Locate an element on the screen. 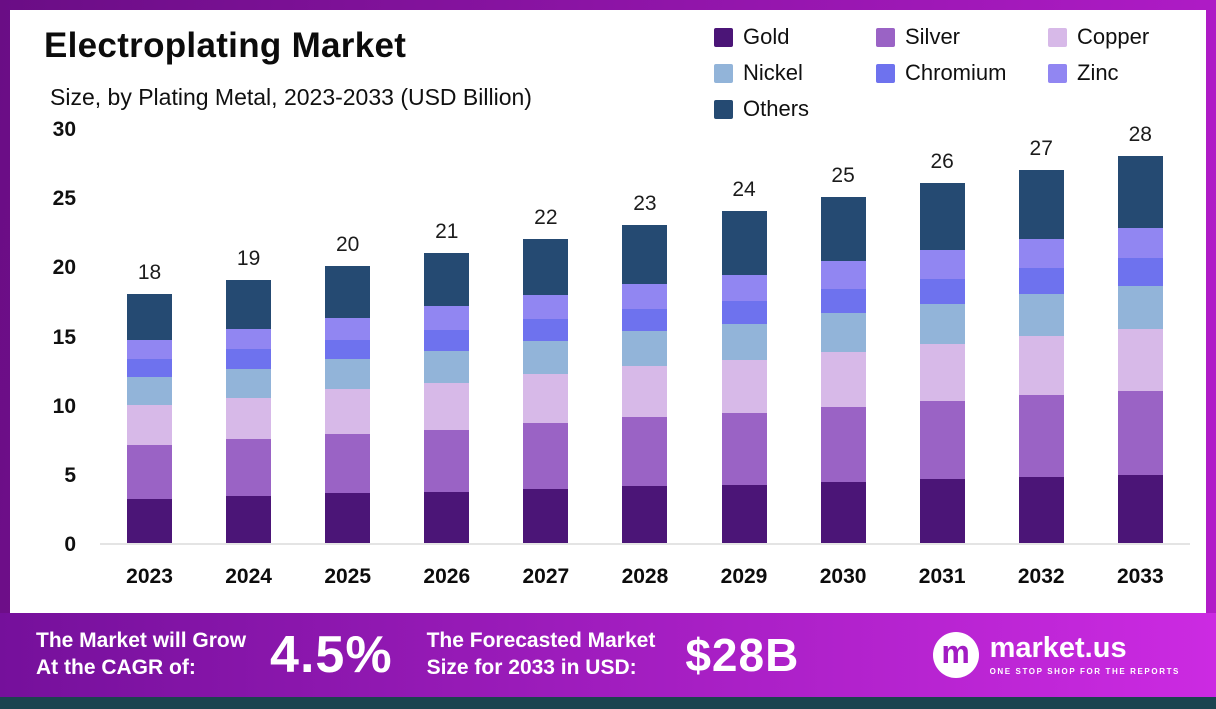 The image size is (1216, 709). legend: Gold Silver Copper Nickel Chromium Zinc Others is located at coordinates (949, 73).